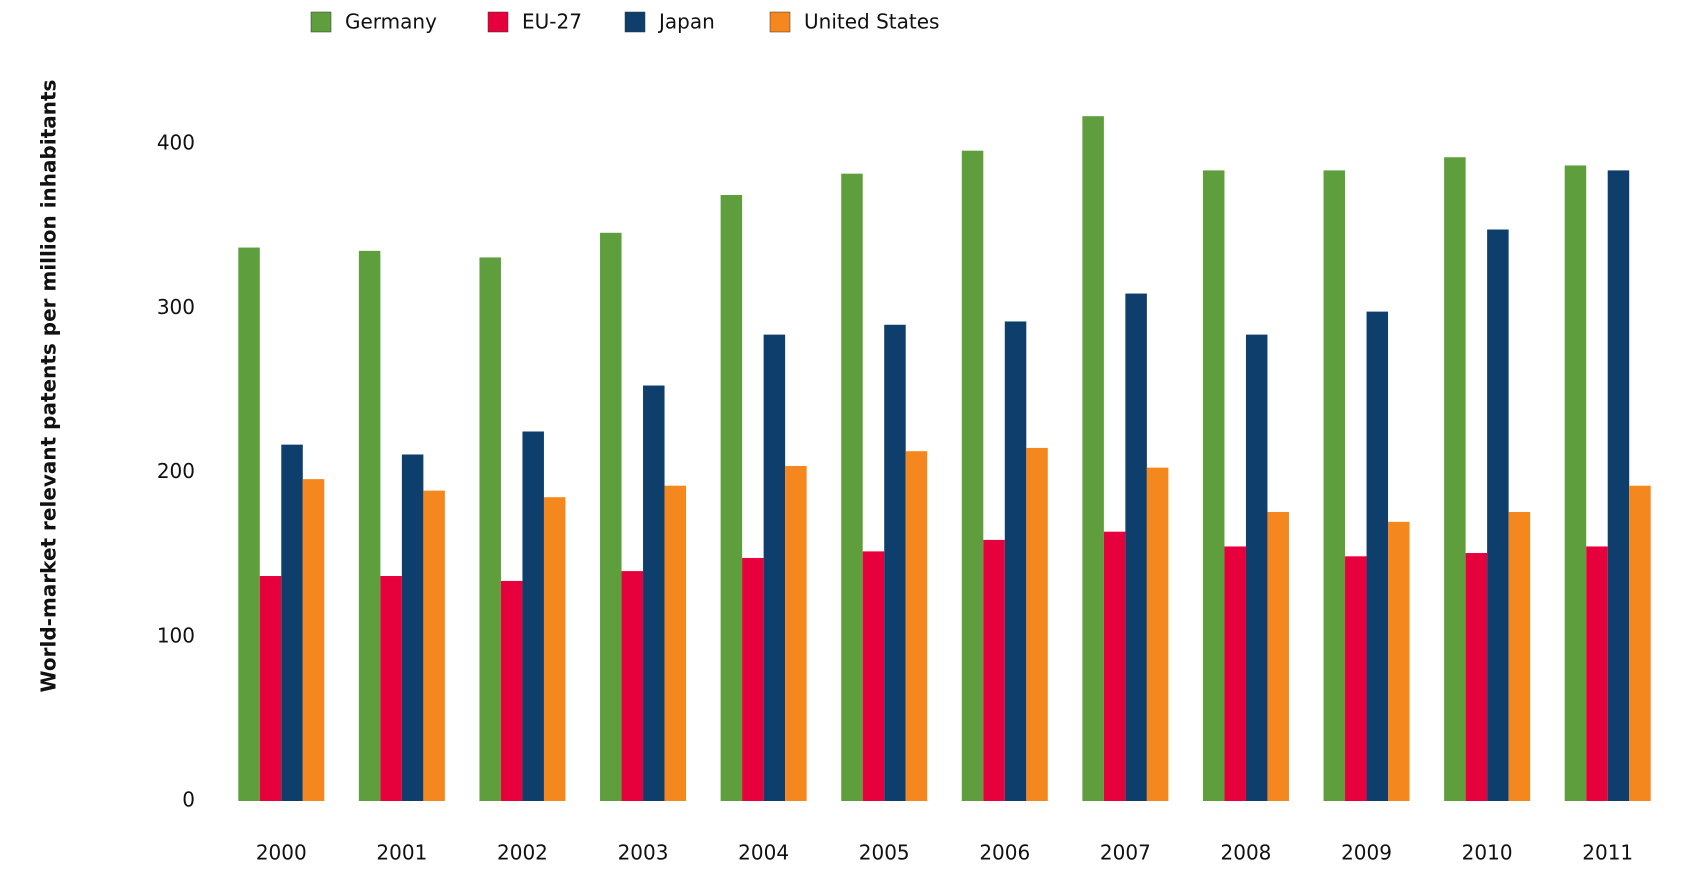  What do you see at coordinates (176, 307) in the screenshot?
I see `y-tick-label: 300` at bounding box center [176, 307].